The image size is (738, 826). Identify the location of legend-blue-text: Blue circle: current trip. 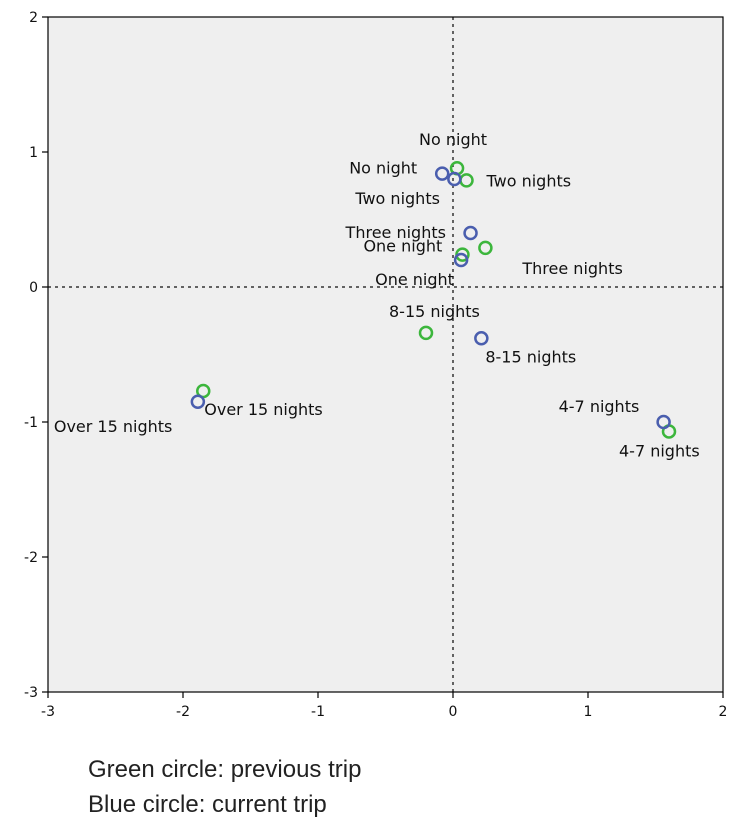
(207, 804).